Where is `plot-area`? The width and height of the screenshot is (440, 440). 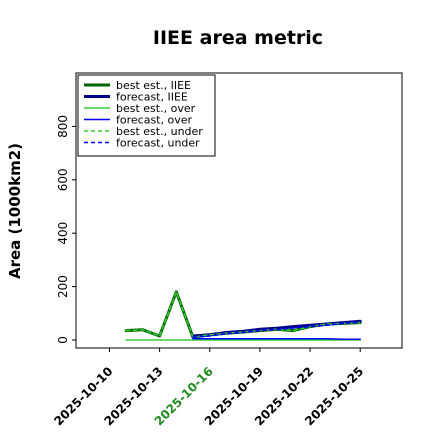 plot-area is located at coordinates (243, 315).